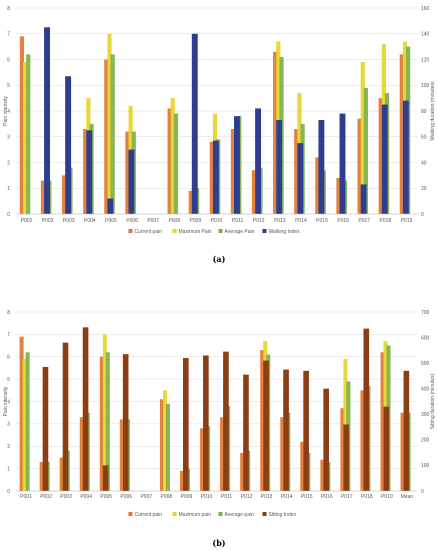 The width and height of the screenshot is (438, 550). Describe the element at coordinates (8, 335) in the screenshot. I see `chart2-ytick-label: 7` at that location.